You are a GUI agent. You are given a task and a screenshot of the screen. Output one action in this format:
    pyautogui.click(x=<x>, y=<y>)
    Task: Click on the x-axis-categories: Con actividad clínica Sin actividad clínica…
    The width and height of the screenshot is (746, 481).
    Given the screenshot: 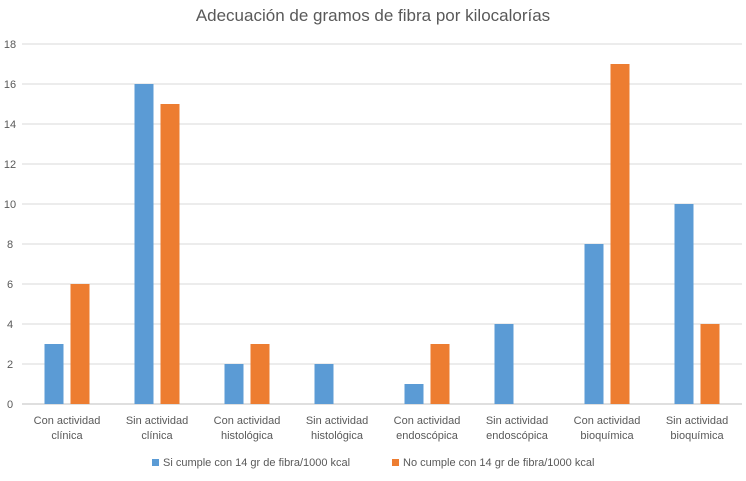 What is the action you would take?
    pyautogui.click(x=381, y=428)
    